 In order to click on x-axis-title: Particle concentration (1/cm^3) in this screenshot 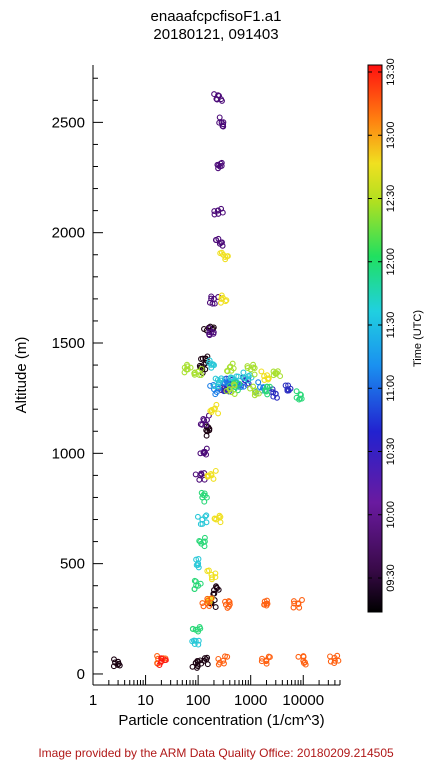, I will do `click(221, 720)`.